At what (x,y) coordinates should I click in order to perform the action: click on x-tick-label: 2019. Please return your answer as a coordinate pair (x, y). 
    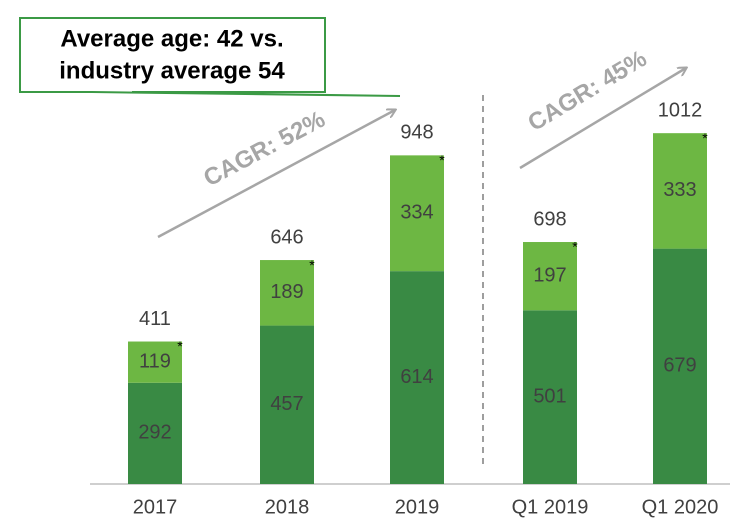
    Looking at the image, I should click on (417, 507).